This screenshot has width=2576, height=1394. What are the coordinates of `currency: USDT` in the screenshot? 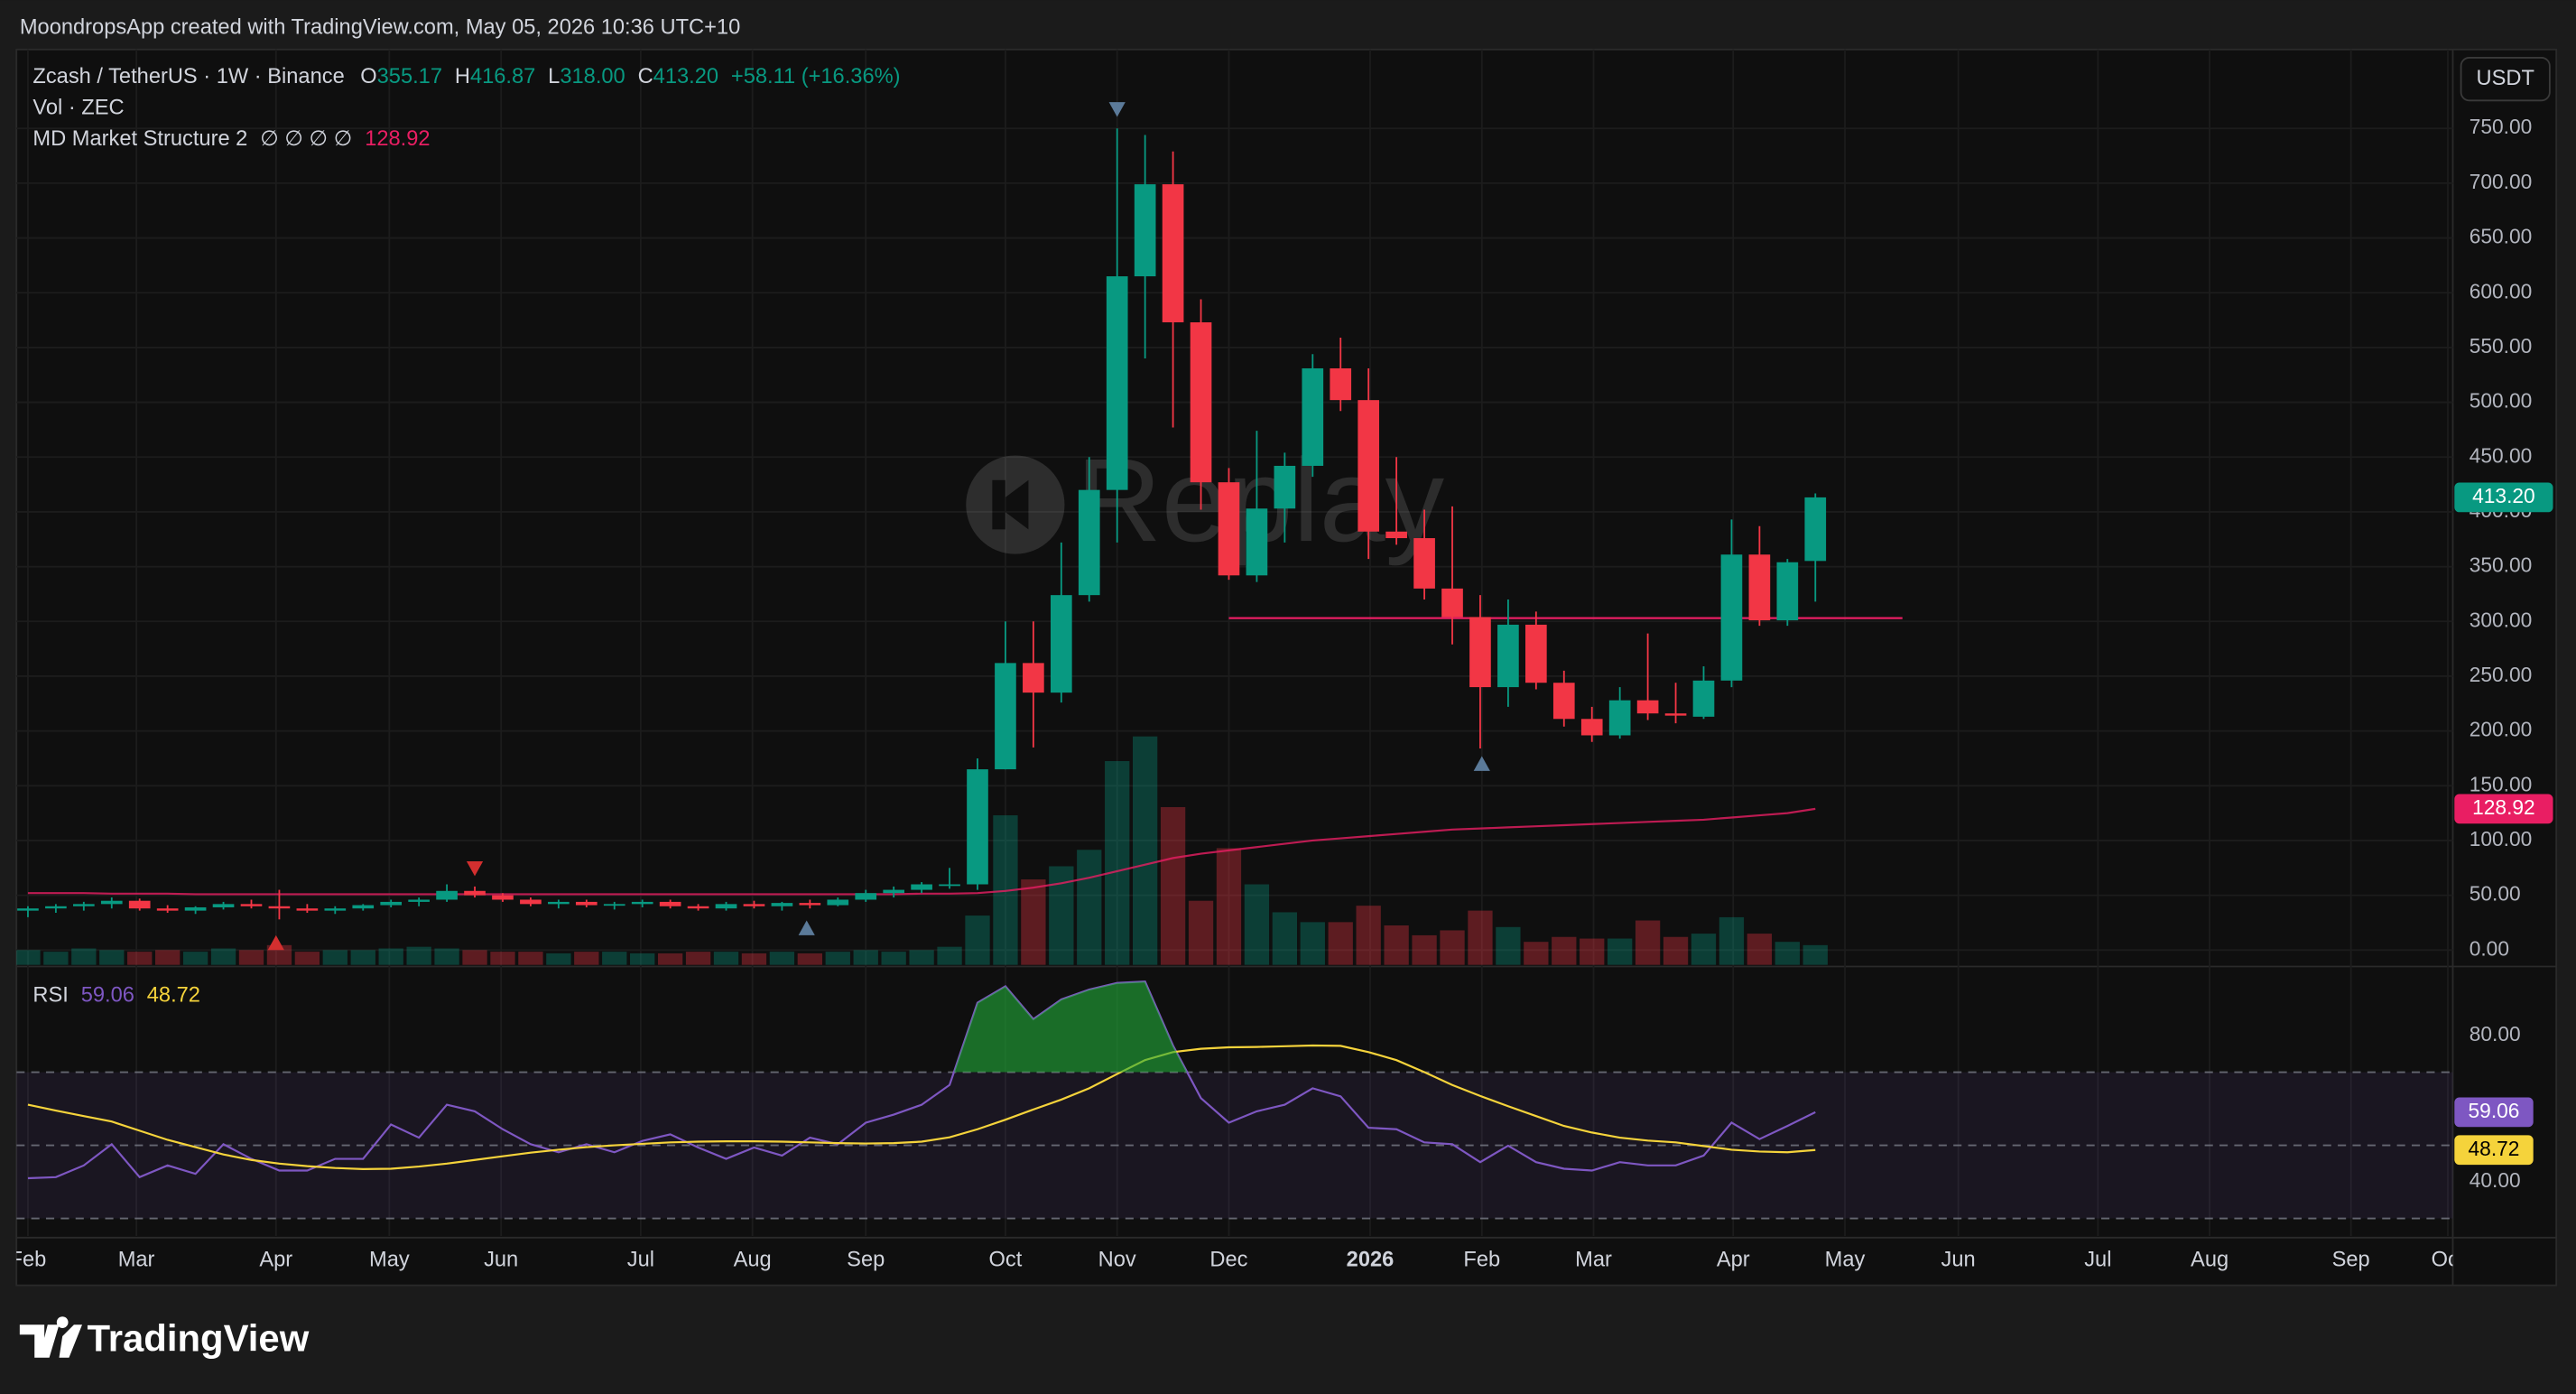 It's located at (2506, 78).